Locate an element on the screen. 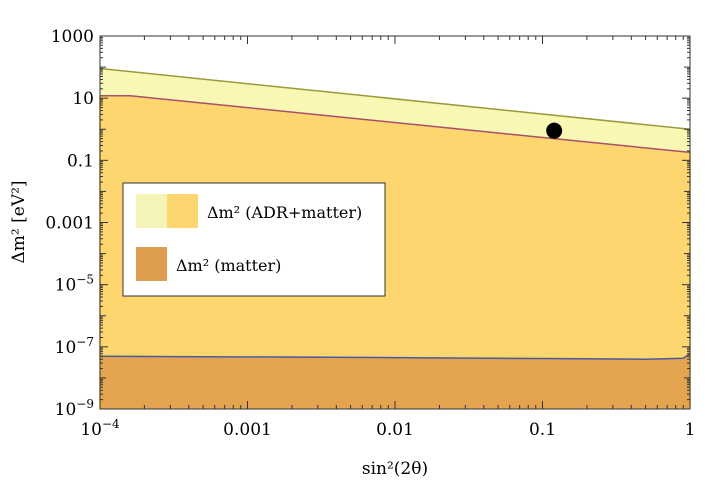  y-tick-labels: 10⁻⁹ 10⁻⁷ 10⁻⁵ 0.001 0.1 10 1000 is located at coordinates (69, 223).